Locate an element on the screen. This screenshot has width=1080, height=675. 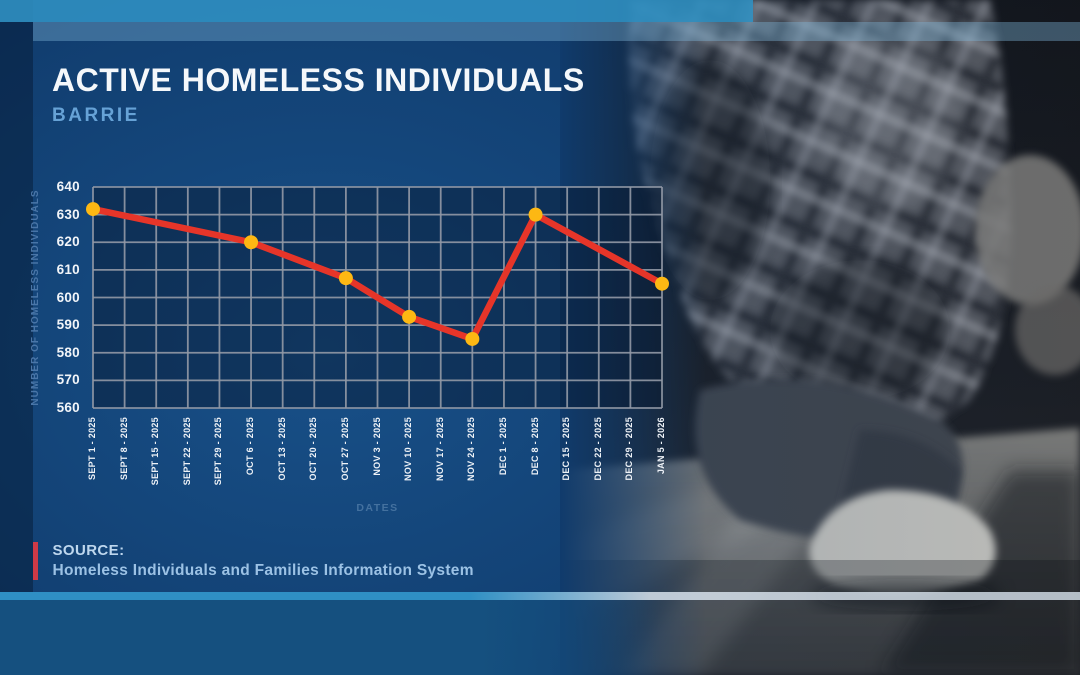
x-tick-label: NOV 17 - 2025 is located at coordinates (439, 449).